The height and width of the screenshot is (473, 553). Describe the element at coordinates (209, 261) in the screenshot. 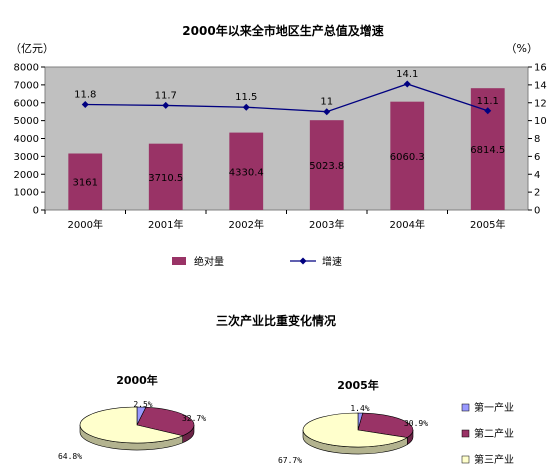

I see `legend-bar-label: 绝对量` at that location.